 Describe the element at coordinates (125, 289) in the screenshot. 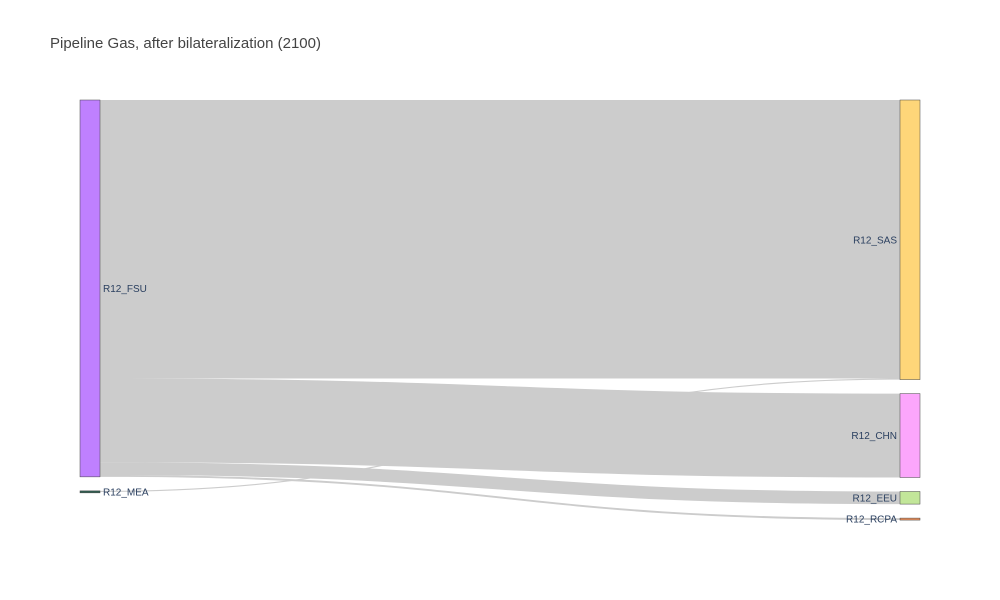

I see `node-label-r12-fsu: R12_FSU` at that location.